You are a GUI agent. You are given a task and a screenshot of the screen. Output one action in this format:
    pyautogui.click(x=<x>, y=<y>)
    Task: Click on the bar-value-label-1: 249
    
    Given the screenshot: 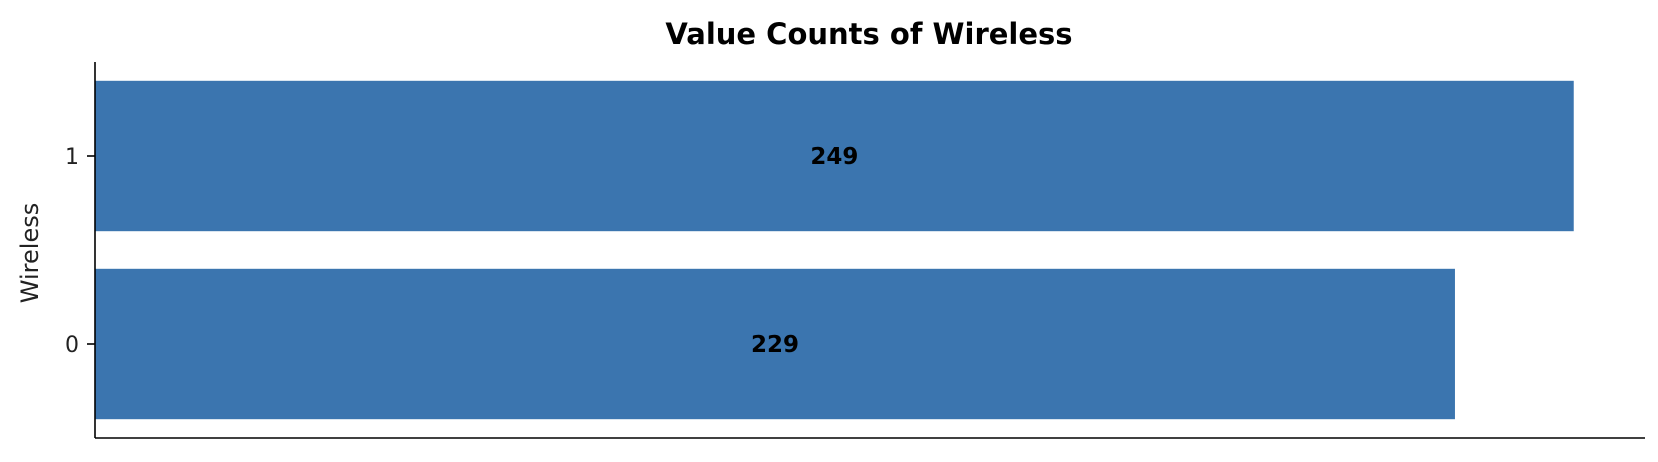 What is the action you would take?
    pyautogui.click(x=834, y=157)
    